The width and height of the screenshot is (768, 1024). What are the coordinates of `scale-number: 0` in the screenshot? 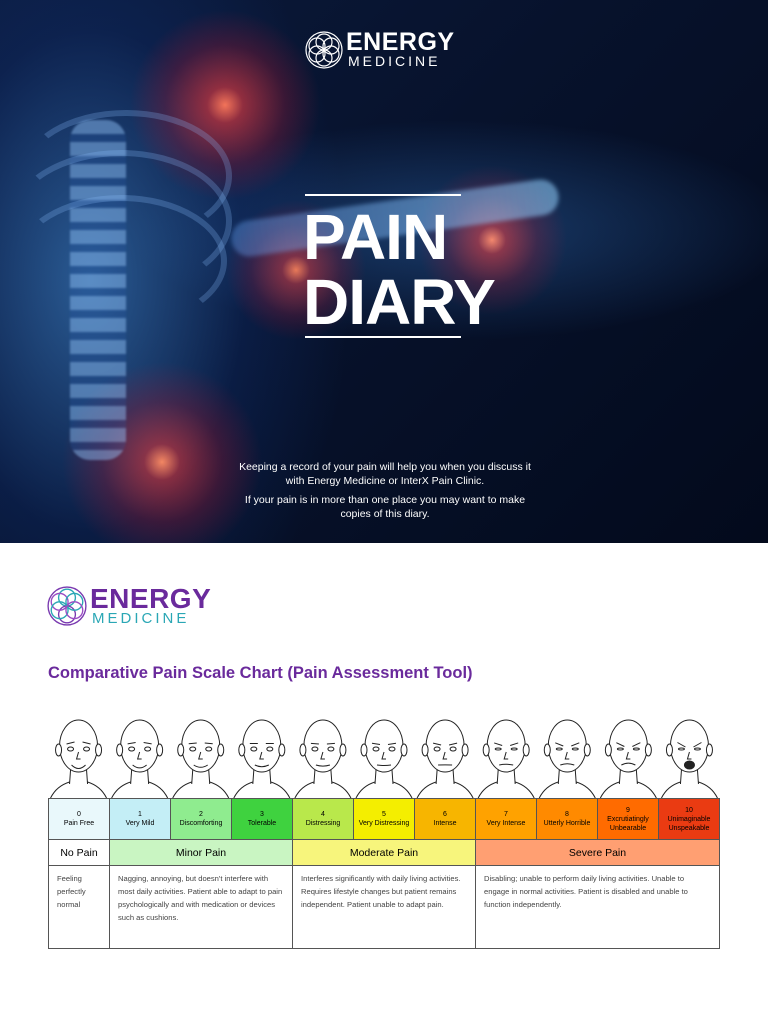 It's located at (79, 814).